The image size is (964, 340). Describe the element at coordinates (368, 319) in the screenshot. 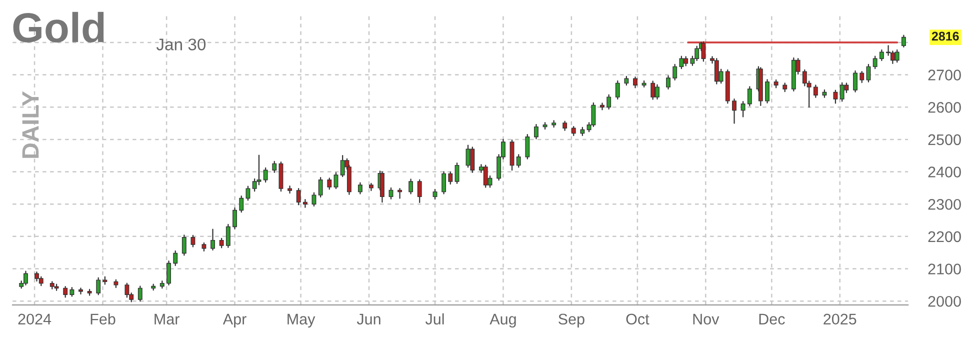

I see `x-tick-label: Jun` at that location.